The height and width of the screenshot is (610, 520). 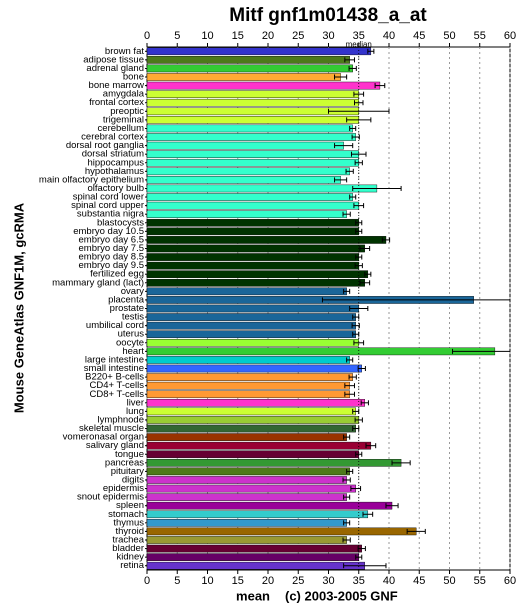 I want to click on y-tick-label: frontal cortex, so click(x=116, y=102).